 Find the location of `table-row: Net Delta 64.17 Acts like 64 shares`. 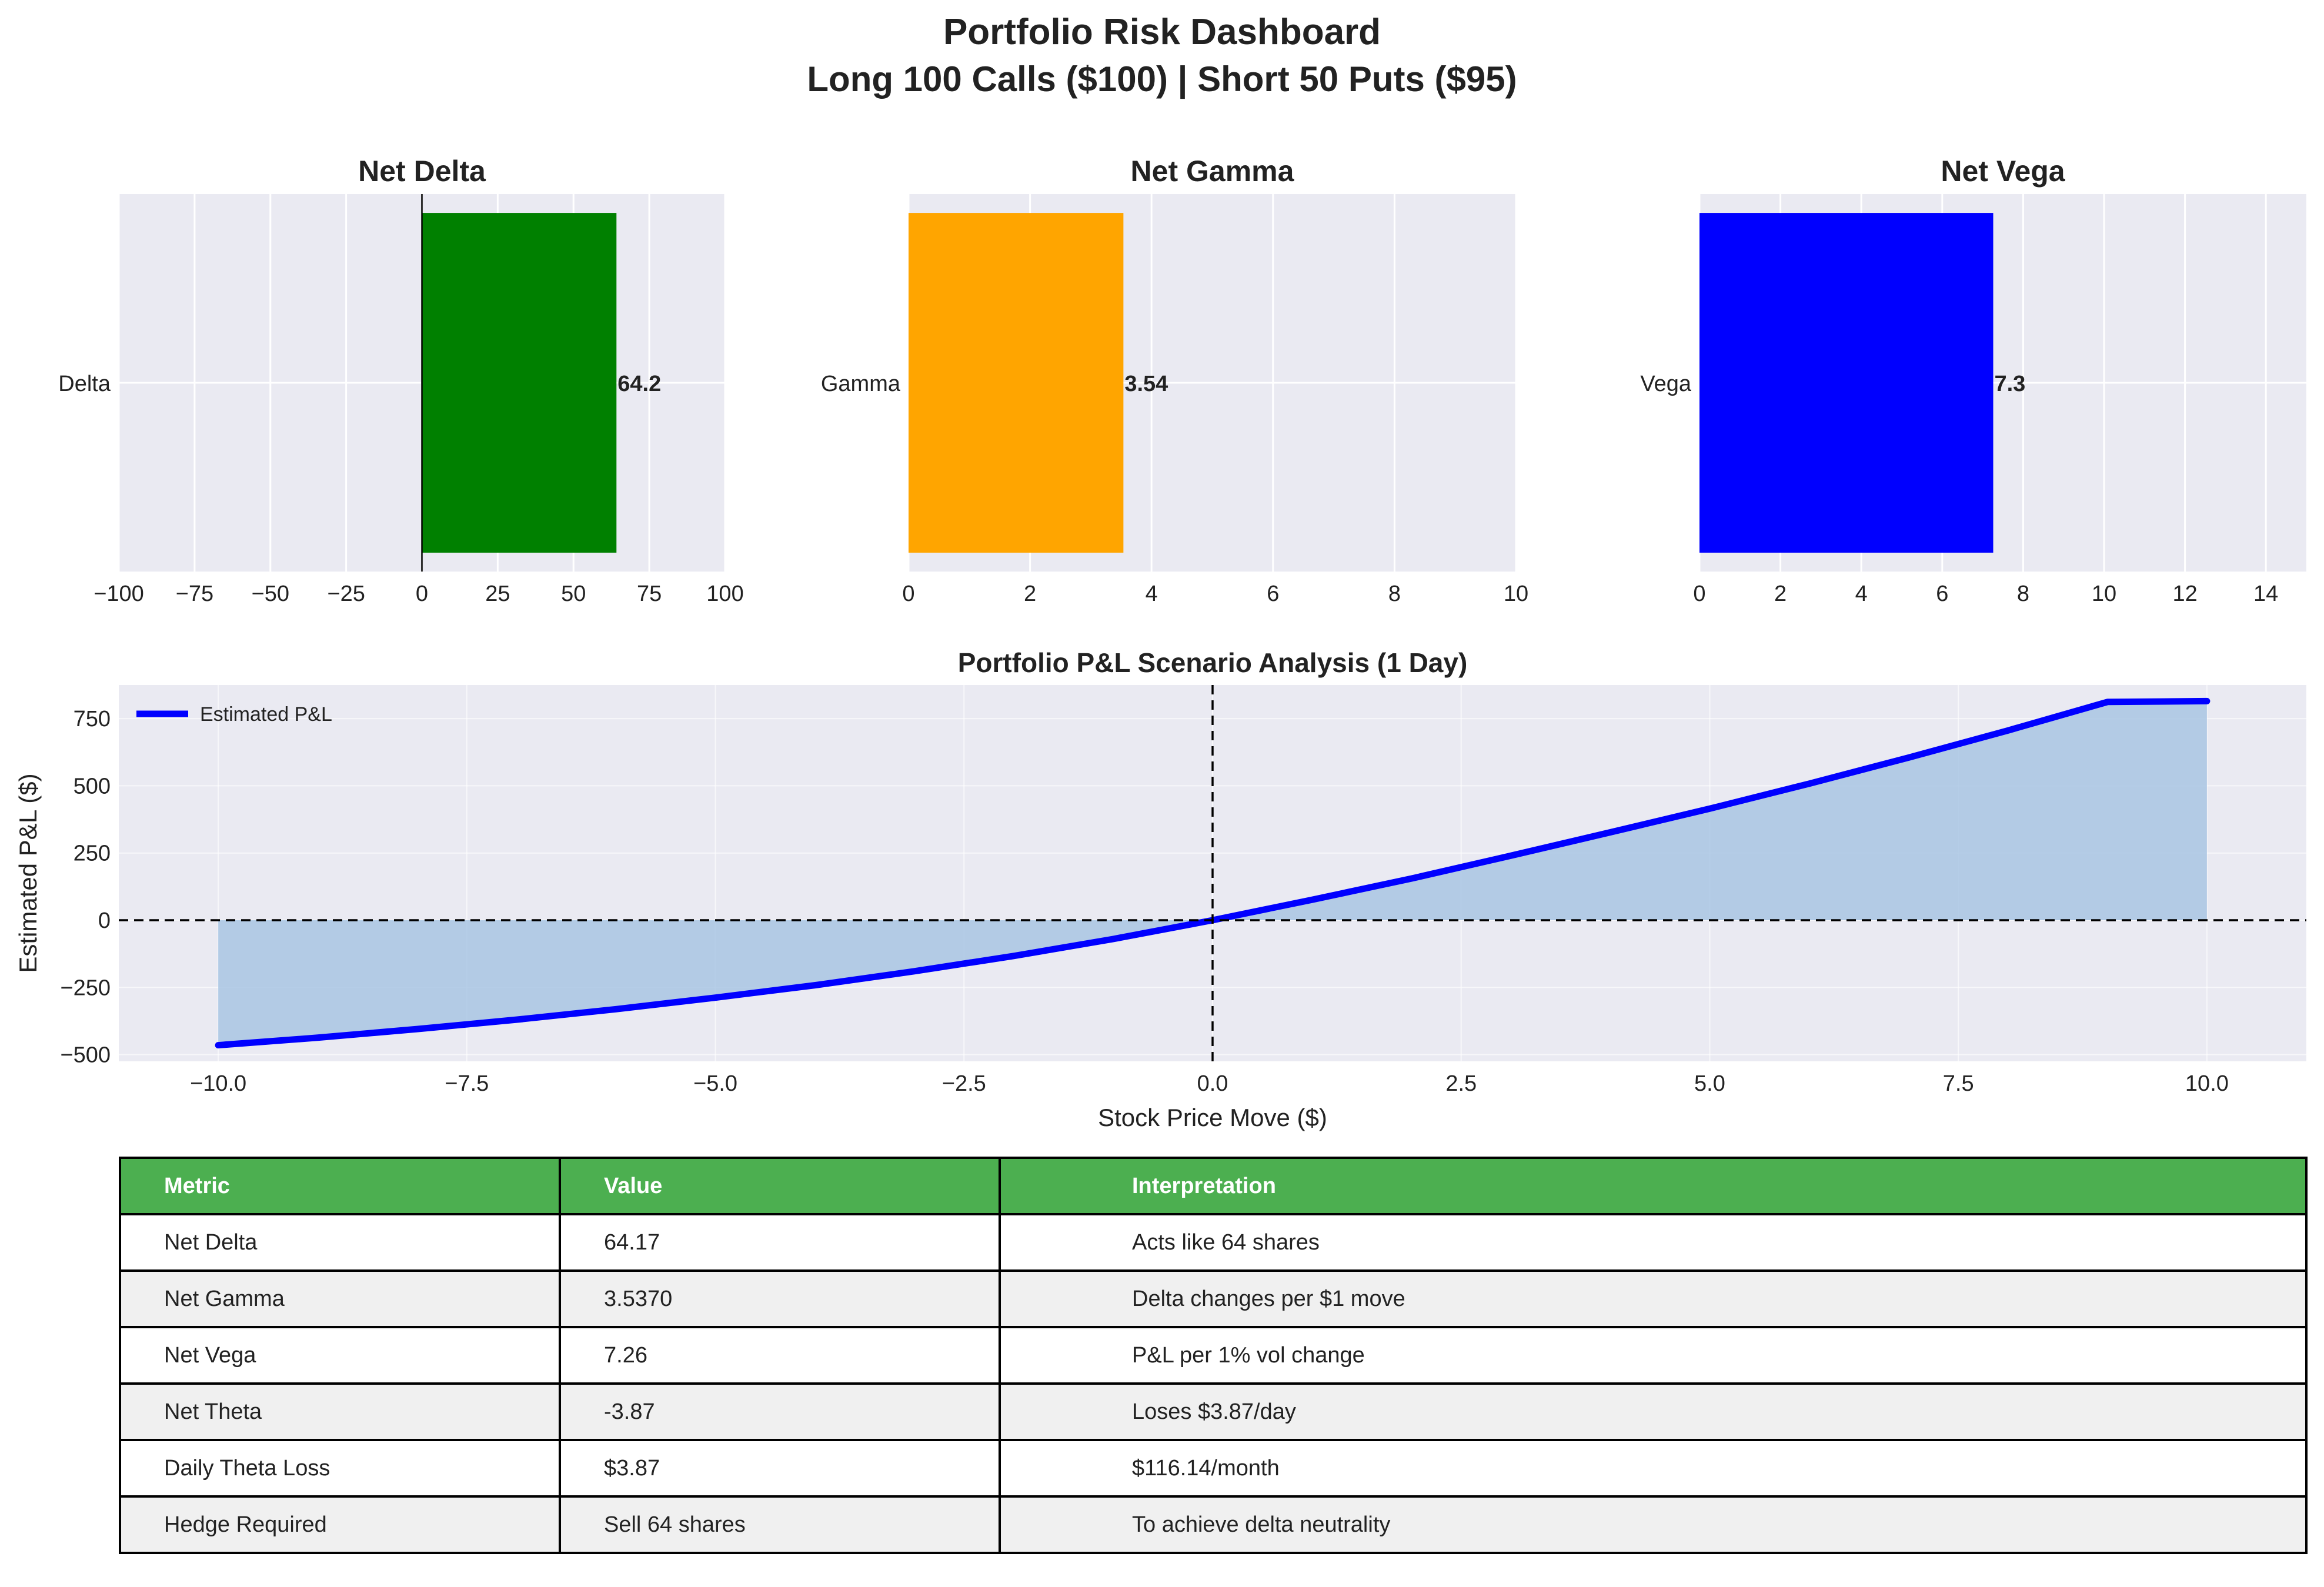

table-row: Net Delta 64.17 Acts like 64 shares is located at coordinates (1213, 1242).